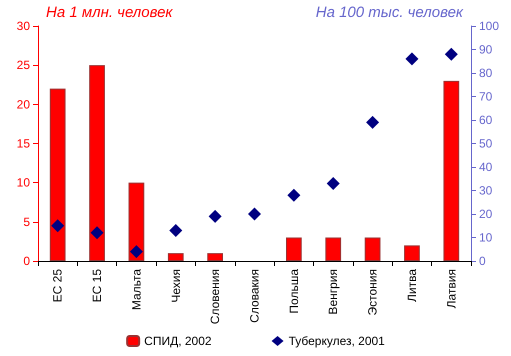  I want to click on y2-tick-label: 40, so click(486, 167).